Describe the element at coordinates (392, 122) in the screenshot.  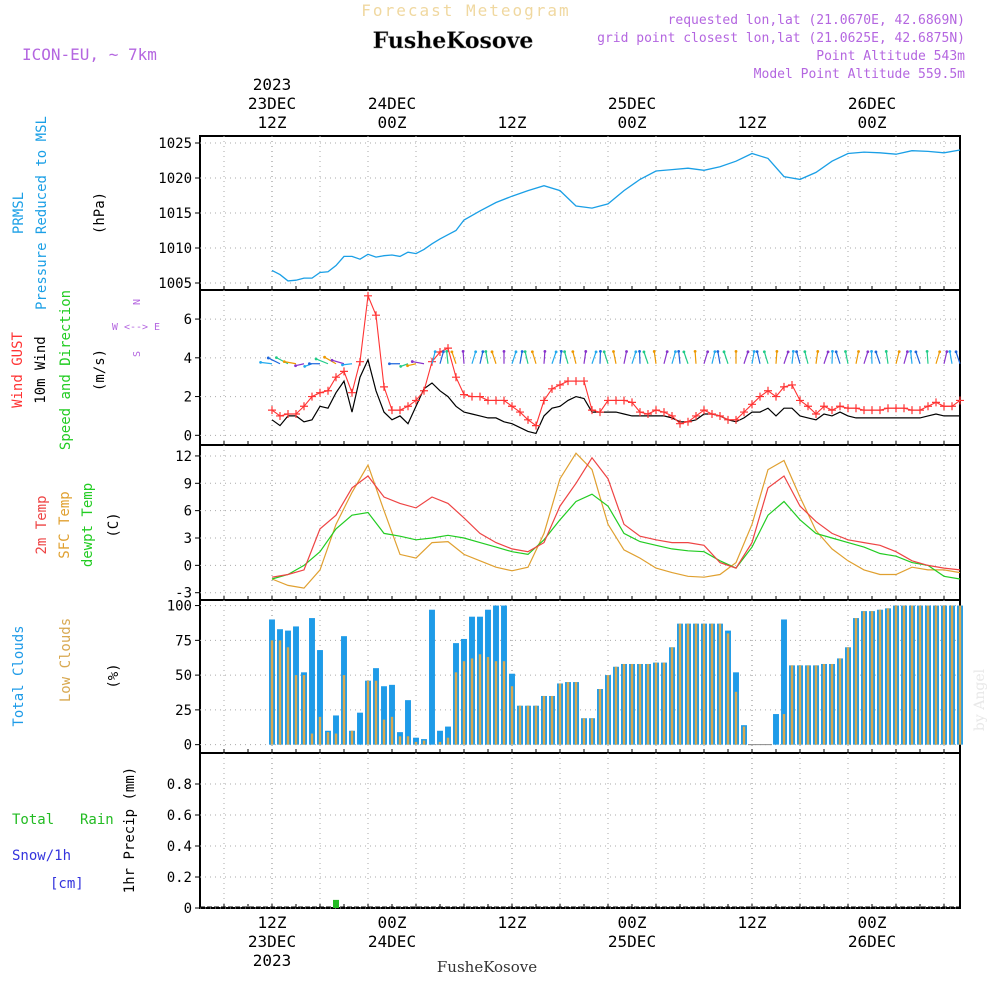
I see `top-time-label: 00Z` at that location.